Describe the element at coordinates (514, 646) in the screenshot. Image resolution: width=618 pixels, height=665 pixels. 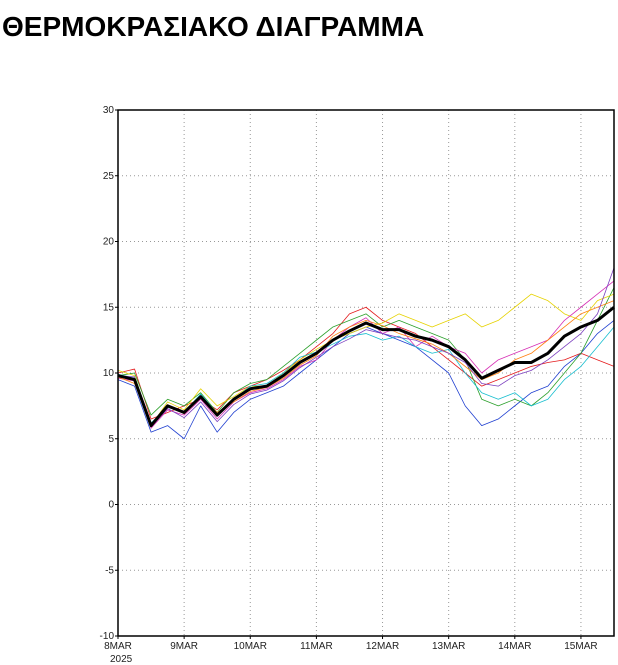
I see `x-tick-label: 14MAR` at that location.